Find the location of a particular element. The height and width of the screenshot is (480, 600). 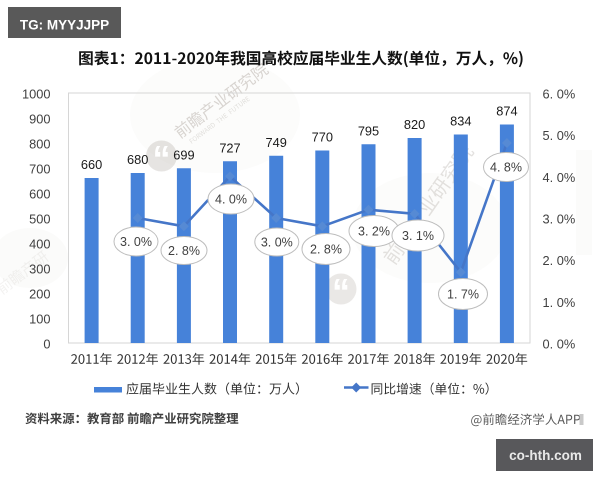

svg-text: 5. 0% is located at coordinates (559, 135).